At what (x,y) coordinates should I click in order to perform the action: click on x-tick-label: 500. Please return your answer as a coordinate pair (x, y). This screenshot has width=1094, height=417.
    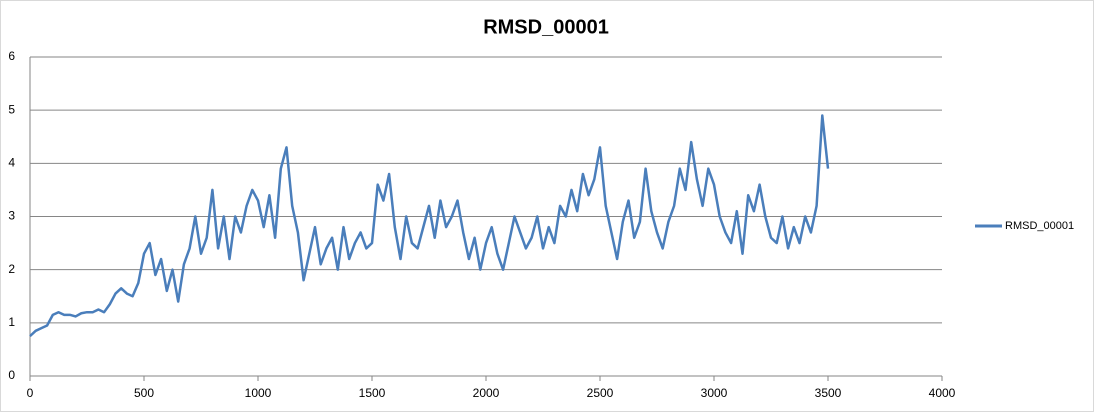
    Looking at the image, I should click on (144, 393).